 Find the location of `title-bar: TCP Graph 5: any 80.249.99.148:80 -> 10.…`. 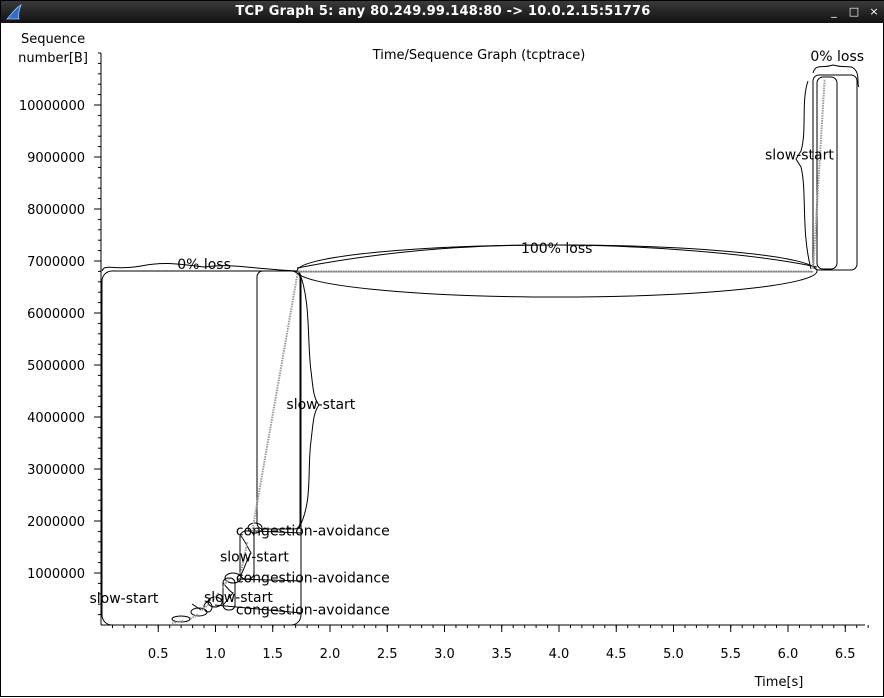

title-bar: TCP Graph 5: any 80.249.99.148:80 -> 10.… is located at coordinates (442, 12).